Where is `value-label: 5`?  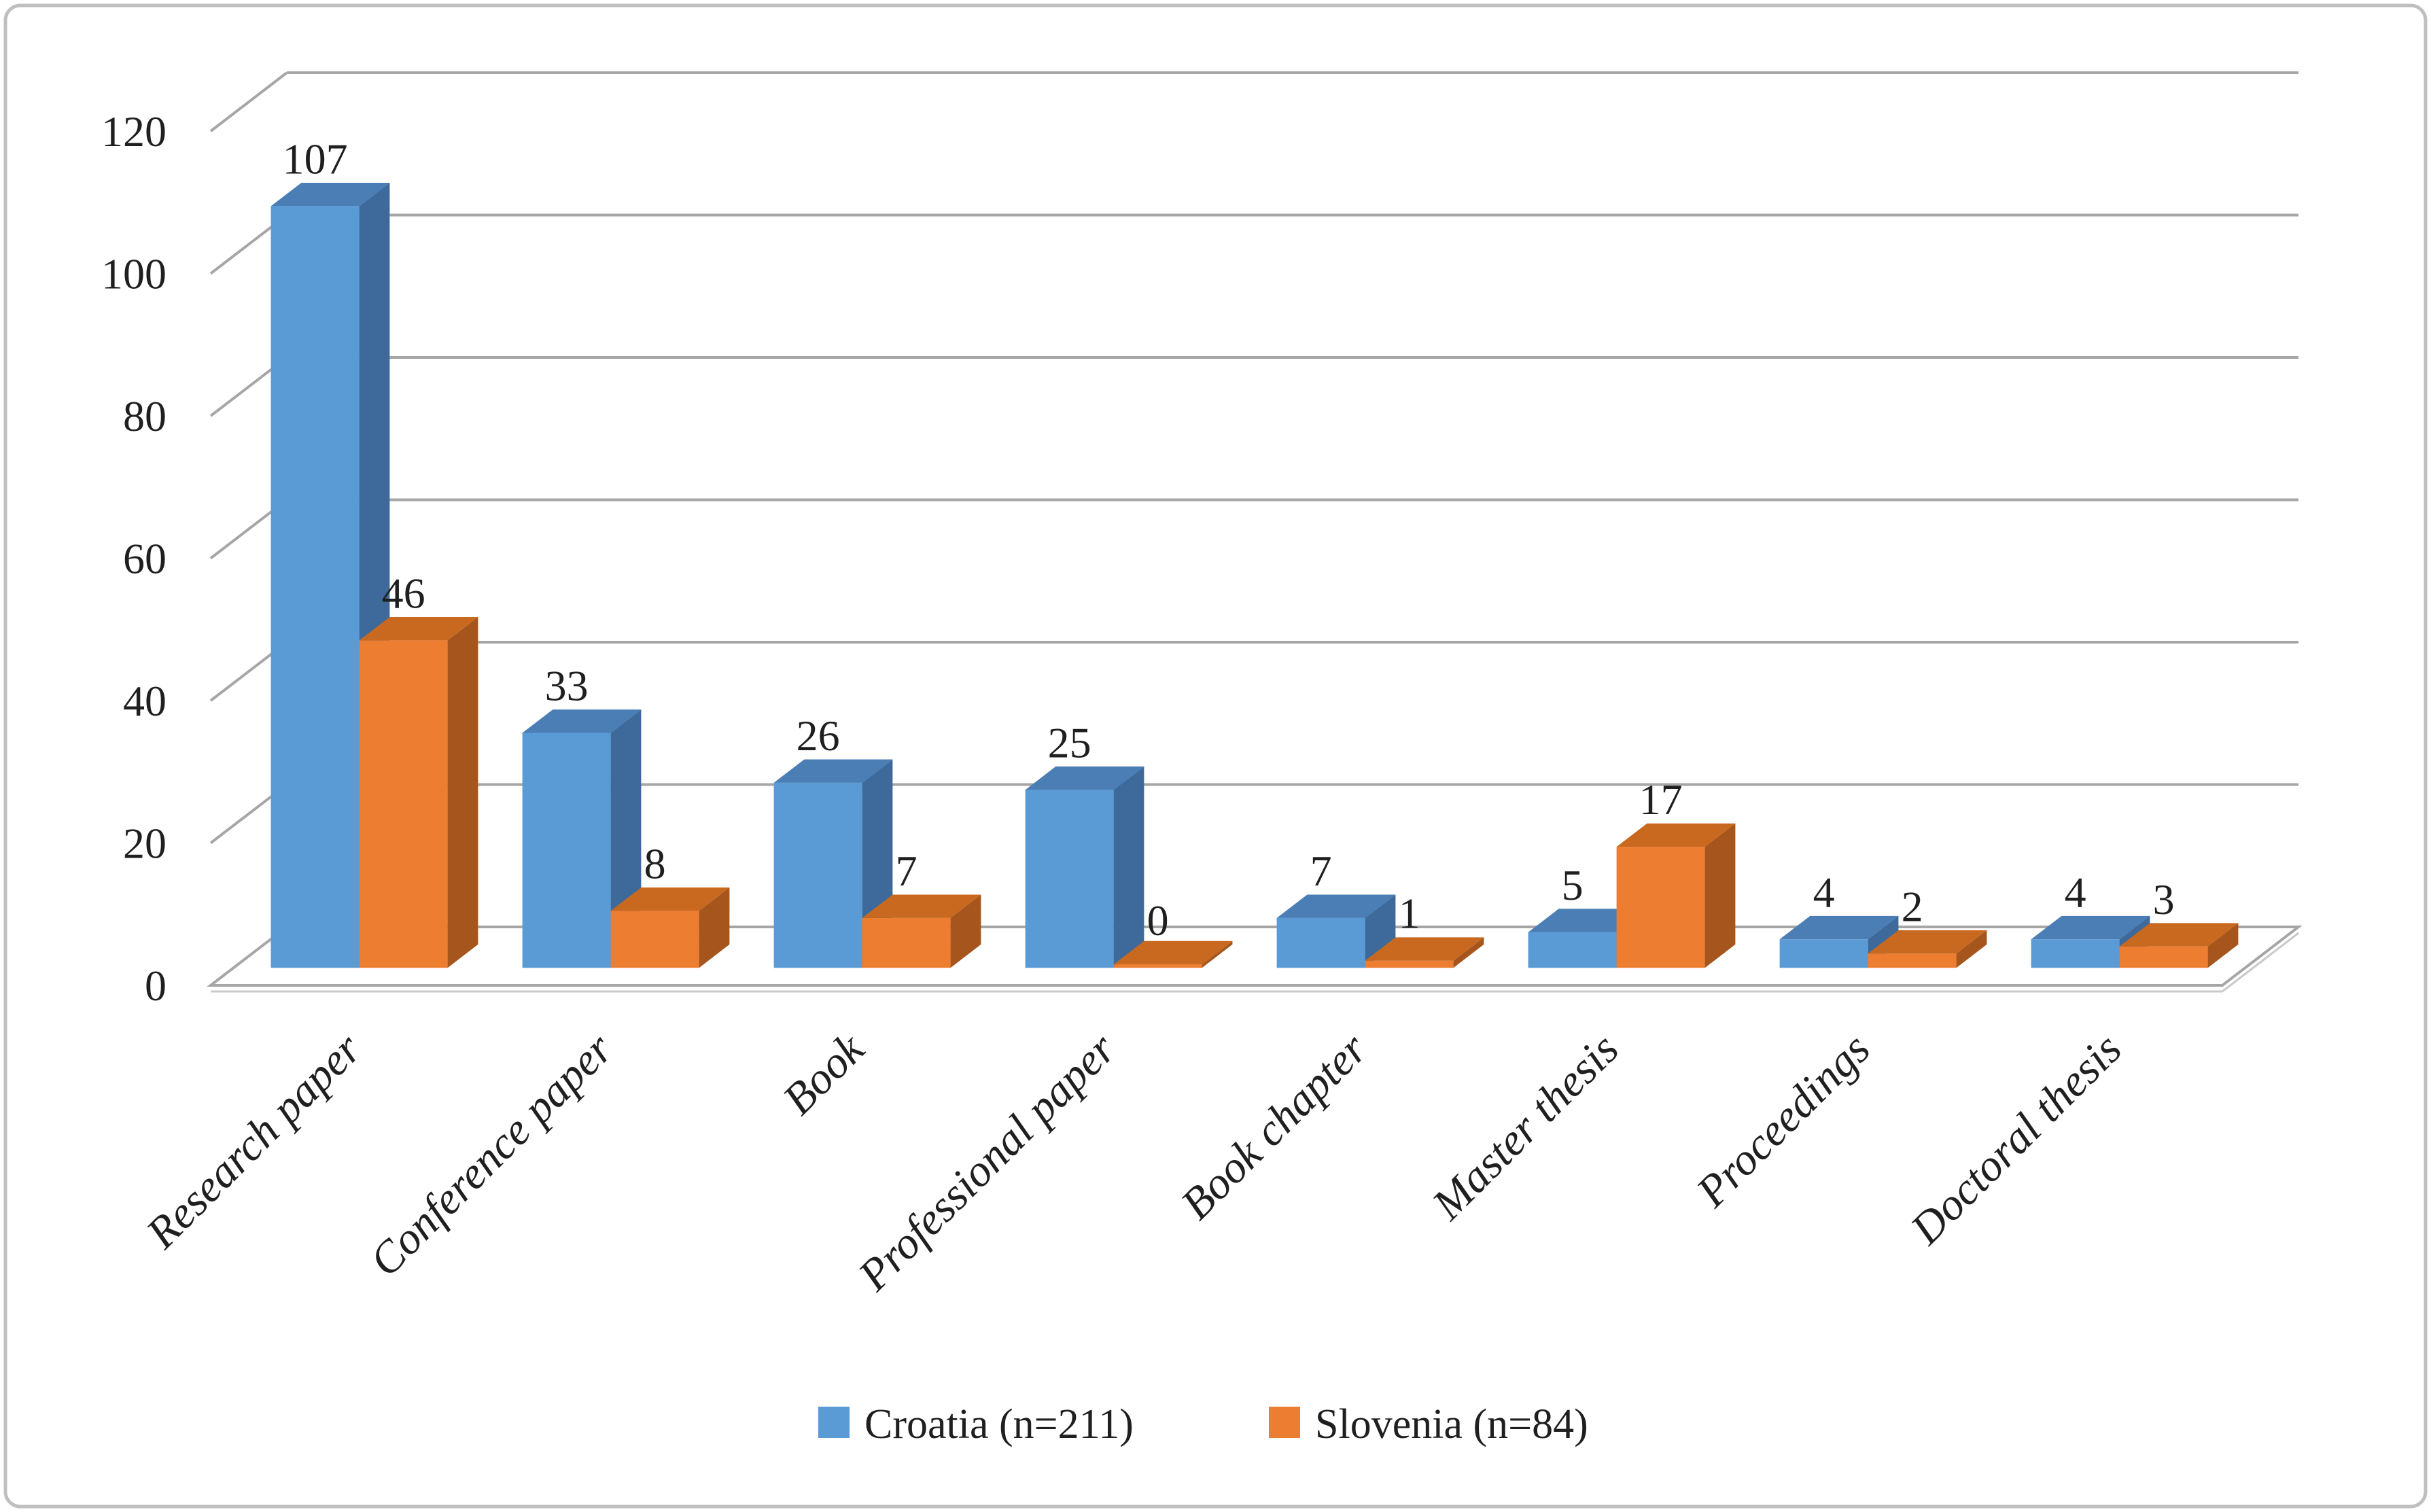
value-label: 5 is located at coordinates (1573, 885).